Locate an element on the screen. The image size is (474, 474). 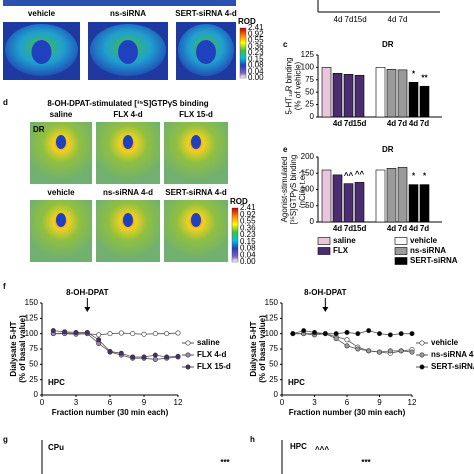
colorbar-title: ROD is located at coordinates (239, 201).